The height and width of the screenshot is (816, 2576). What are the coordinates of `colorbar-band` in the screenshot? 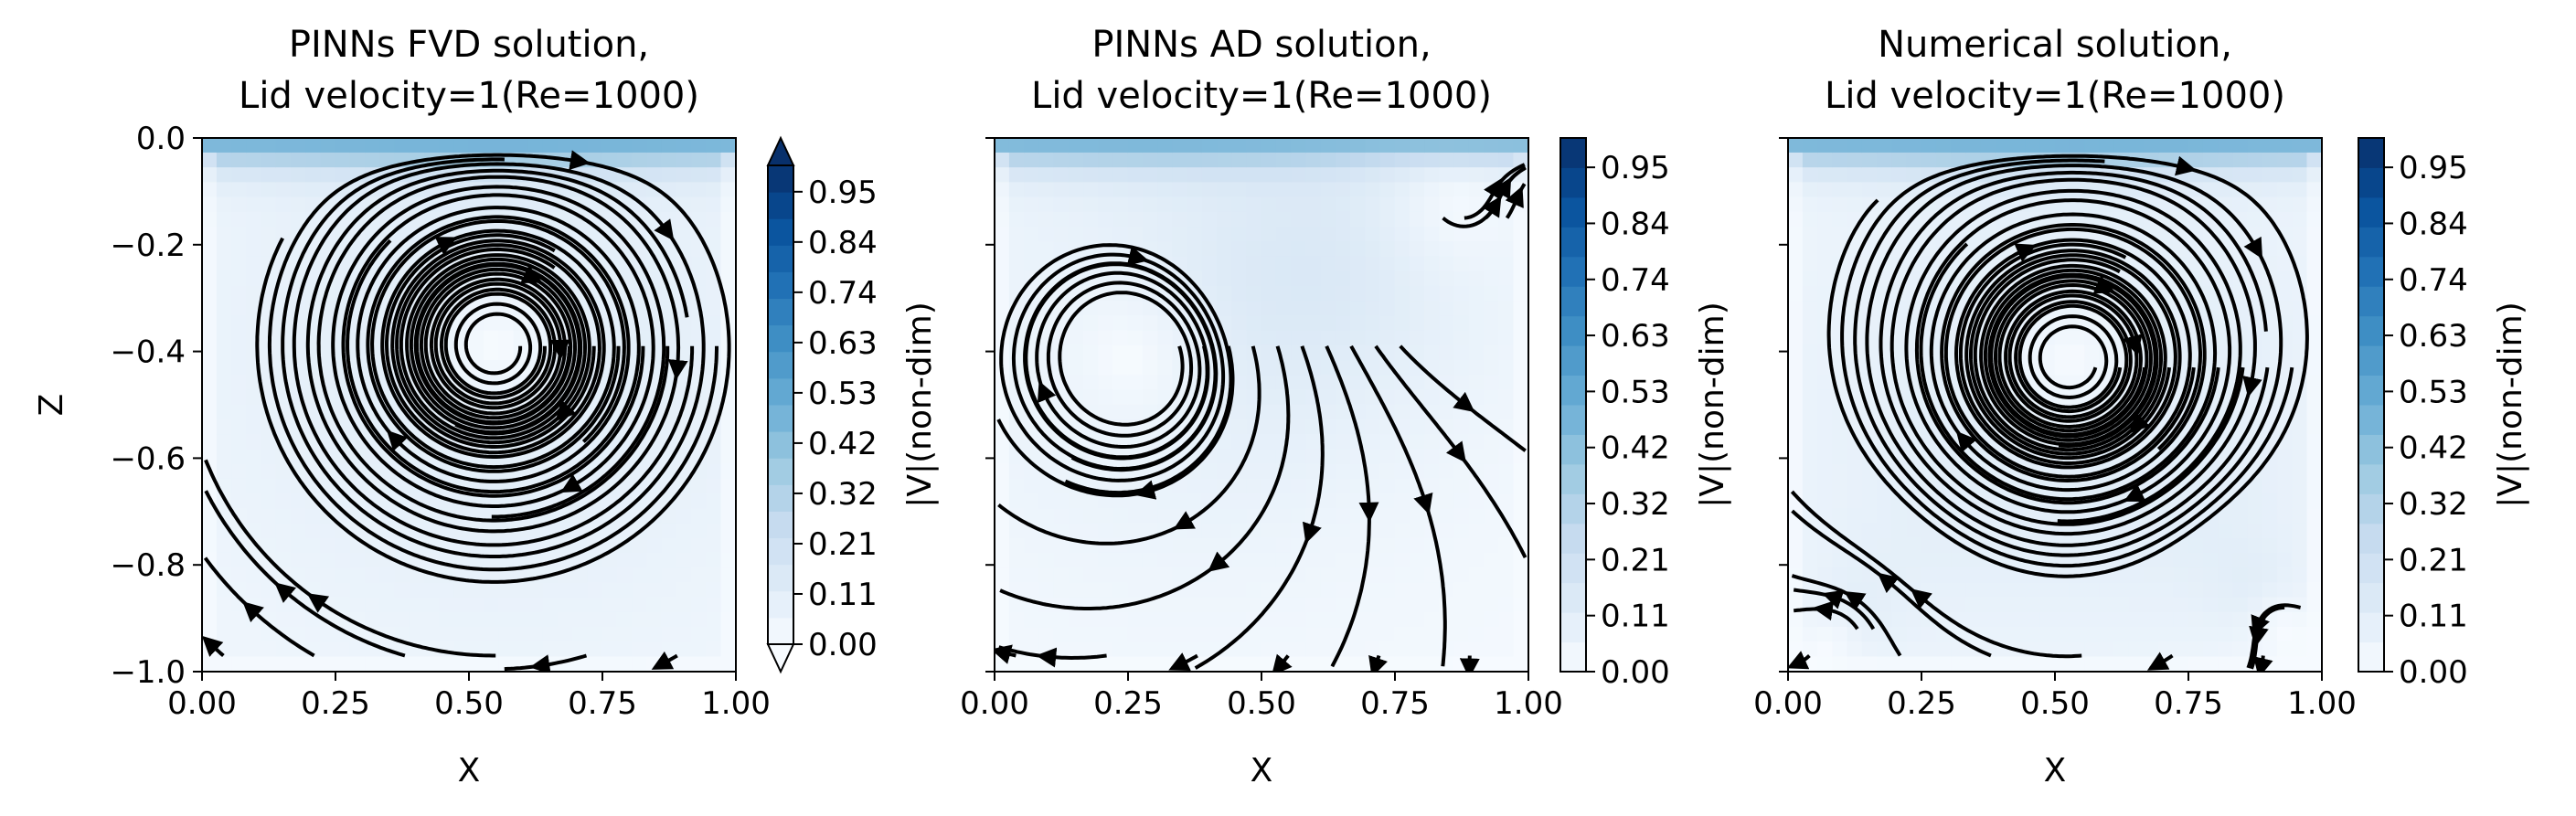 It's located at (780, 605).